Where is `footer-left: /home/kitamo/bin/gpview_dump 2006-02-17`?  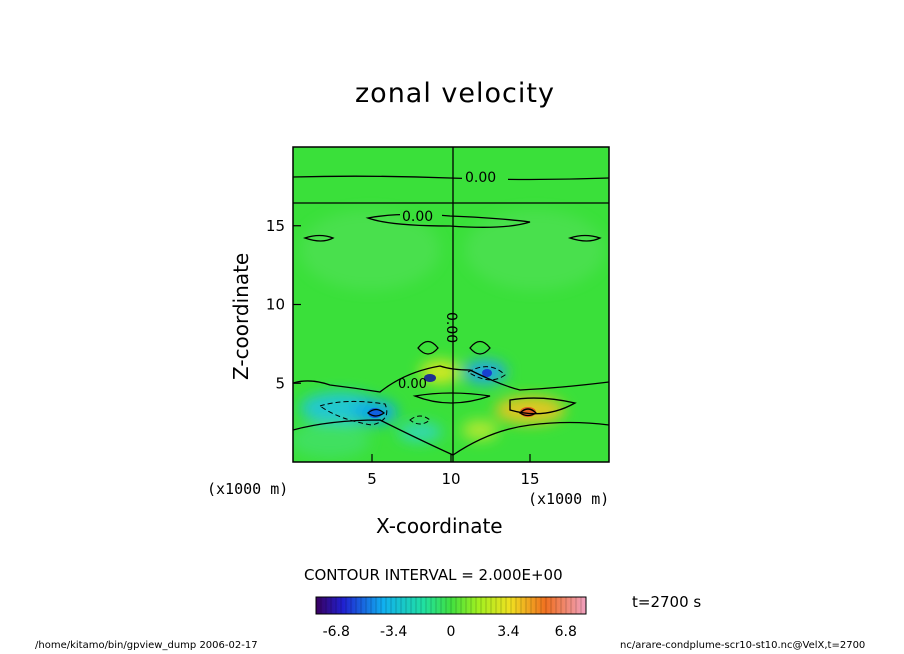 footer-left: /home/kitamo/bin/gpview_dump 2006-02-17 is located at coordinates (146, 645).